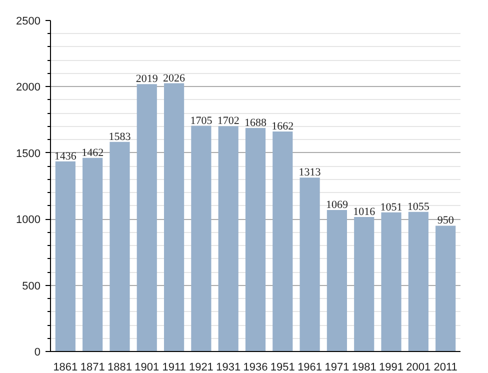 This screenshot has height=373, width=488. What do you see at coordinates (37, 352) in the screenshot?
I see `y-tick-label: 0` at bounding box center [37, 352].